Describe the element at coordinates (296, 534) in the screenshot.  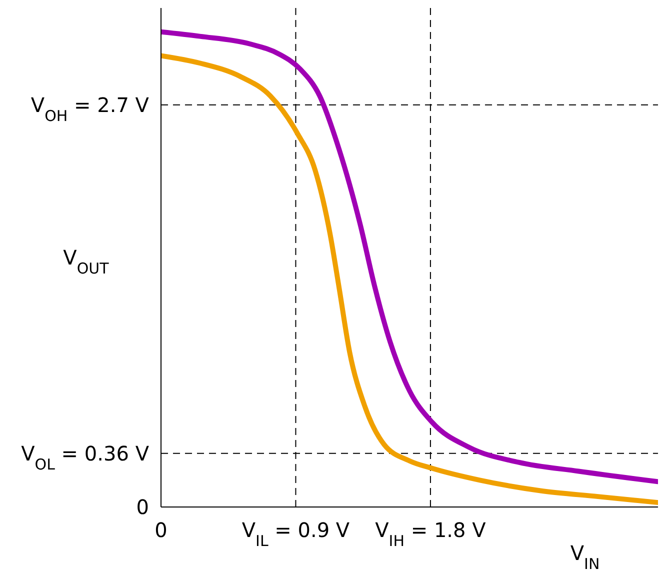
I see `x-tick-label: V$_{IL}$ = 0.9 V` at that location.